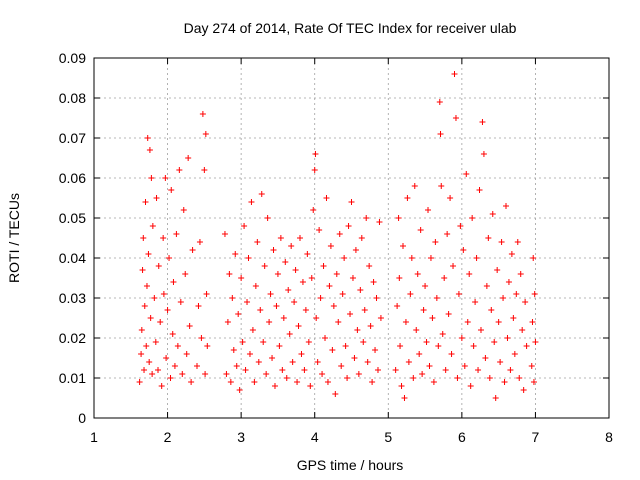 The height and width of the screenshot is (480, 640). What do you see at coordinates (72, 178) in the screenshot?
I see `y-tick-label: 0.06` at bounding box center [72, 178].